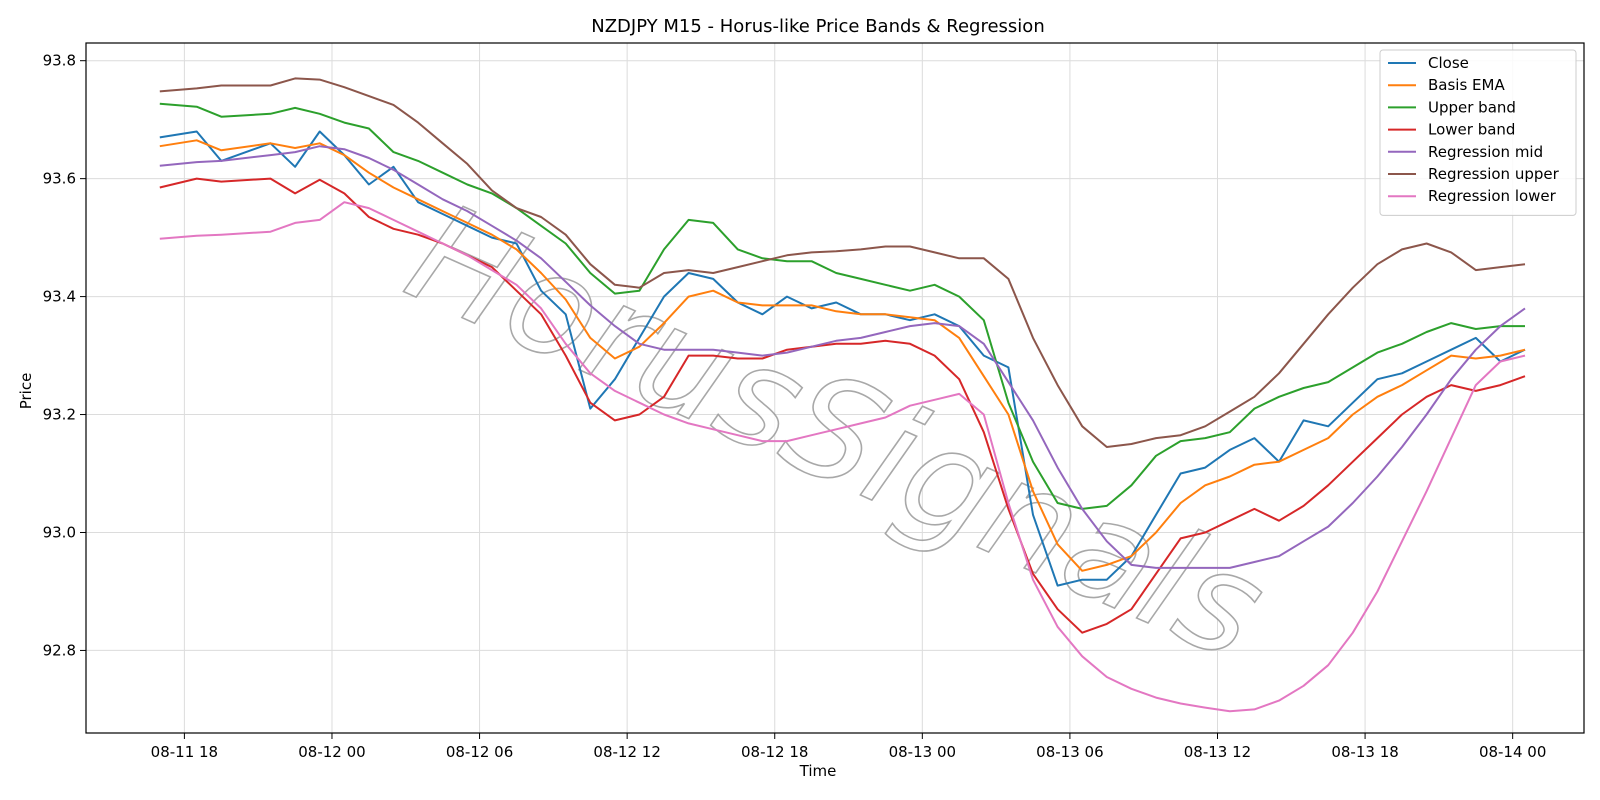  What do you see at coordinates (59, 297) in the screenshot?
I see `y-tick-label: 93.4` at bounding box center [59, 297].